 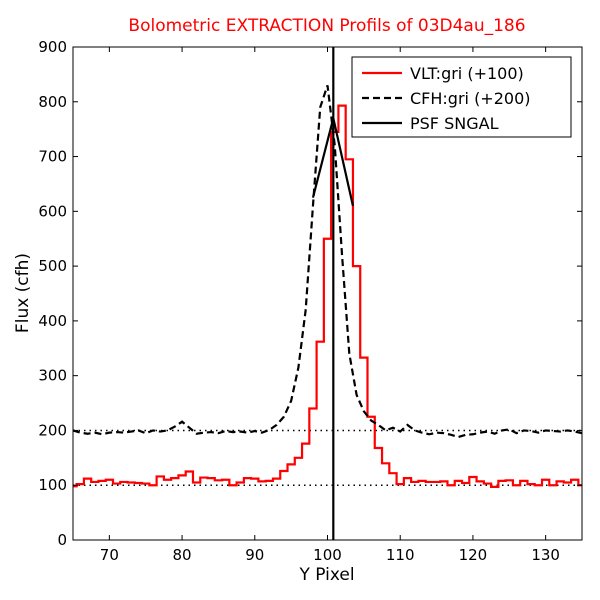 What do you see at coordinates (545, 555) in the screenshot?
I see `x-tick-label: 130` at bounding box center [545, 555].